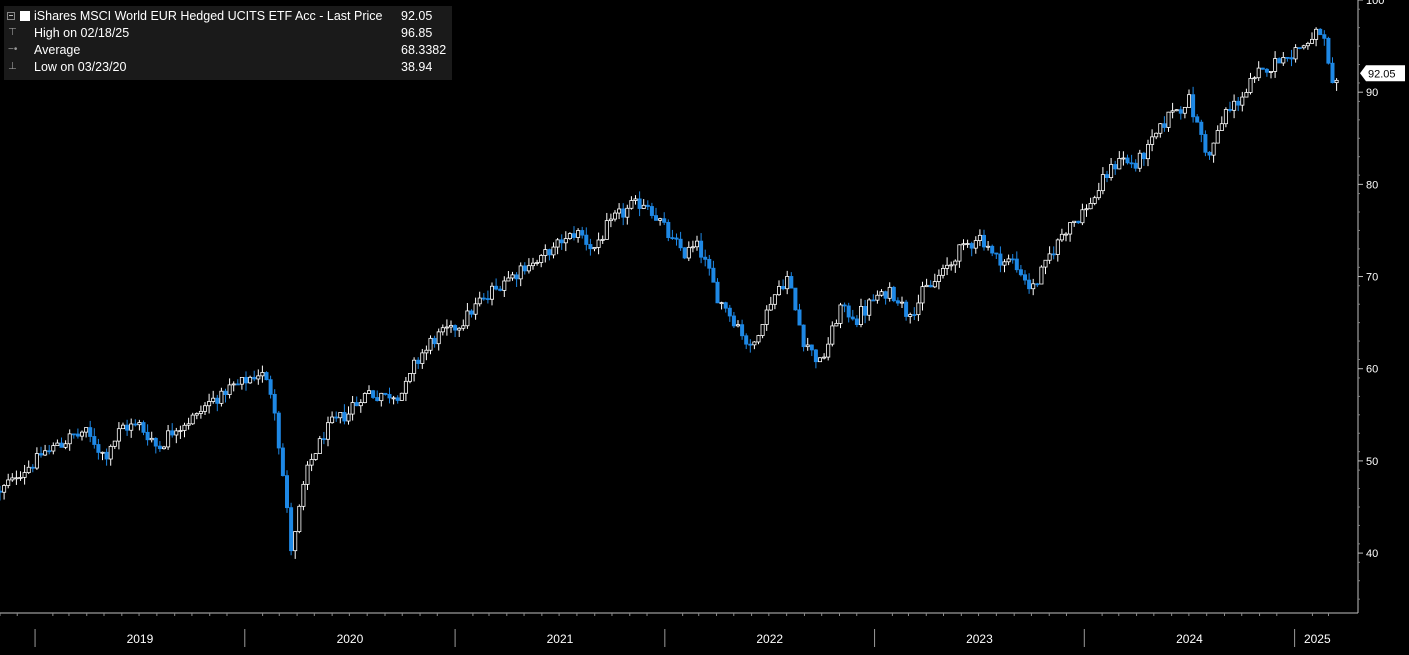 The width and height of the screenshot is (1409, 655). Describe the element at coordinates (1372, 370) in the screenshot. I see `y-tick-label: 60` at that location.